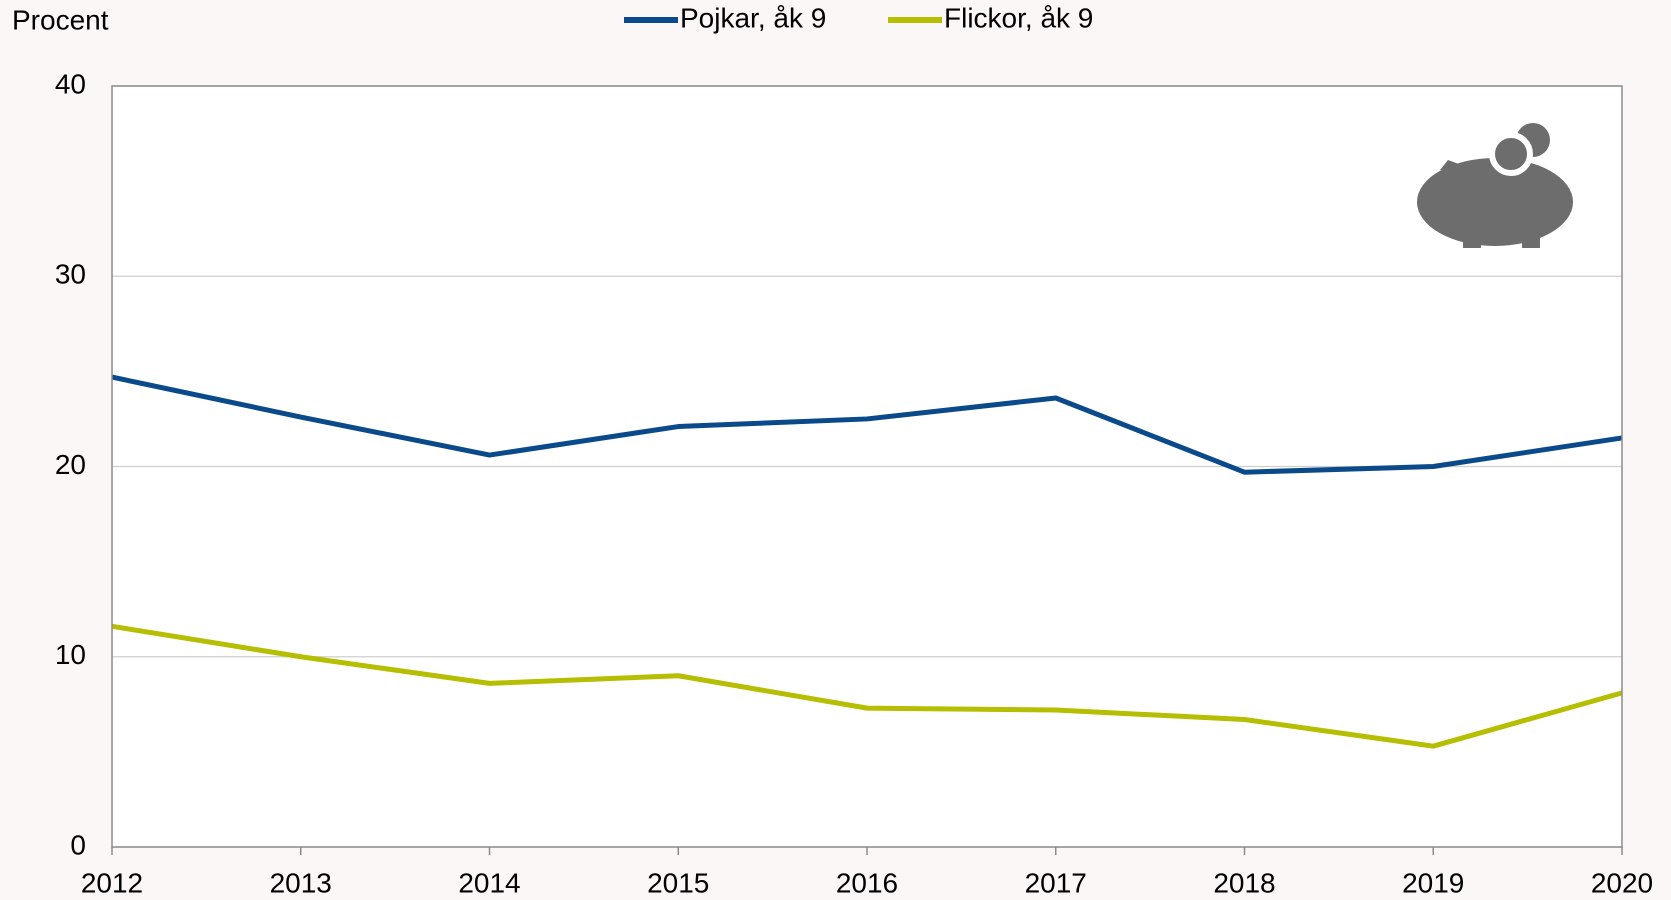 The width and height of the screenshot is (1671, 900). What do you see at coordinates (301, 882) in the screenshot?
I see `x-tick-label: 2013` at bounding box center [301, 882].